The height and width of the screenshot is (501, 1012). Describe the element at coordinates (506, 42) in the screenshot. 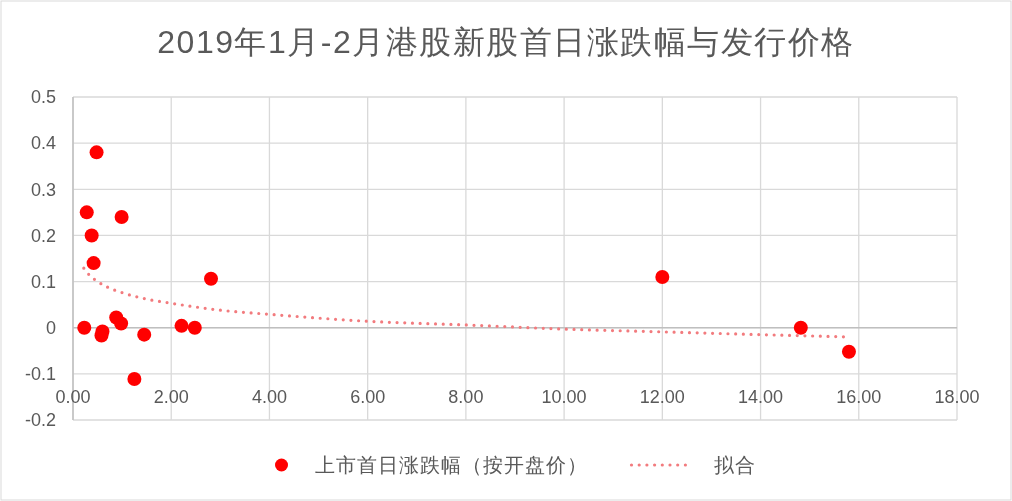

I see `chart-title: 2019年1月-2月港股新股首日涨跌幅与发行价格` at that location.